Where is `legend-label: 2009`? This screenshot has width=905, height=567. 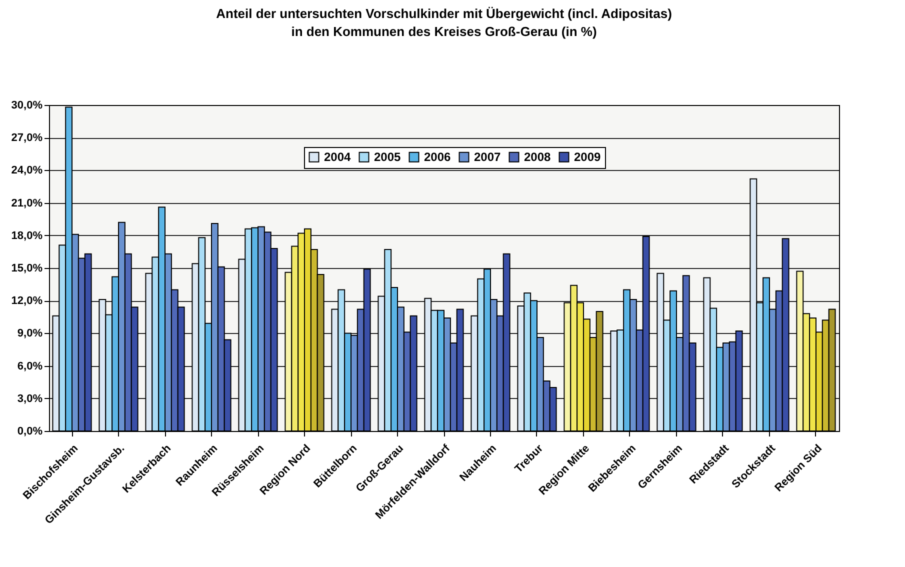
legend-label: 2009 is located at coordinates (588, 157).